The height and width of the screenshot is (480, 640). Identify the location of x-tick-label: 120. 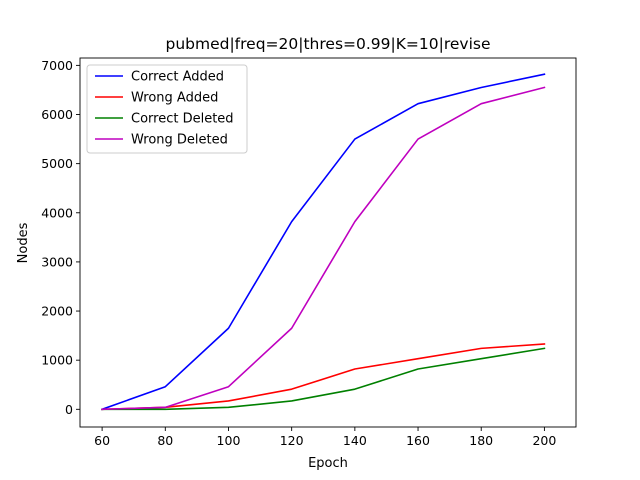
(292, 440).